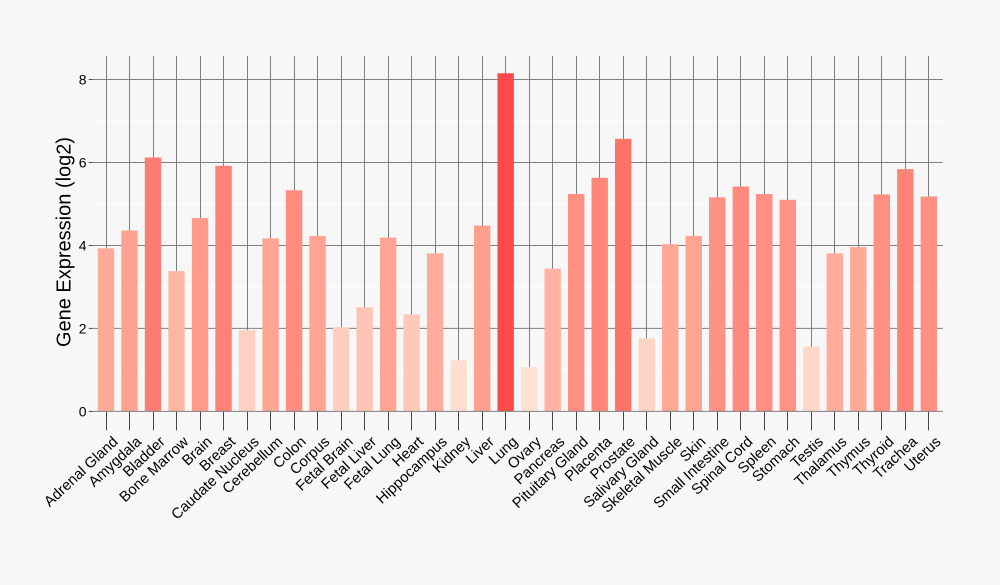 This screenshot has height=585, width=1000. Describe the element at coordinates (83, 80) in the screenshot. I see `svg-text: 8` at that location.